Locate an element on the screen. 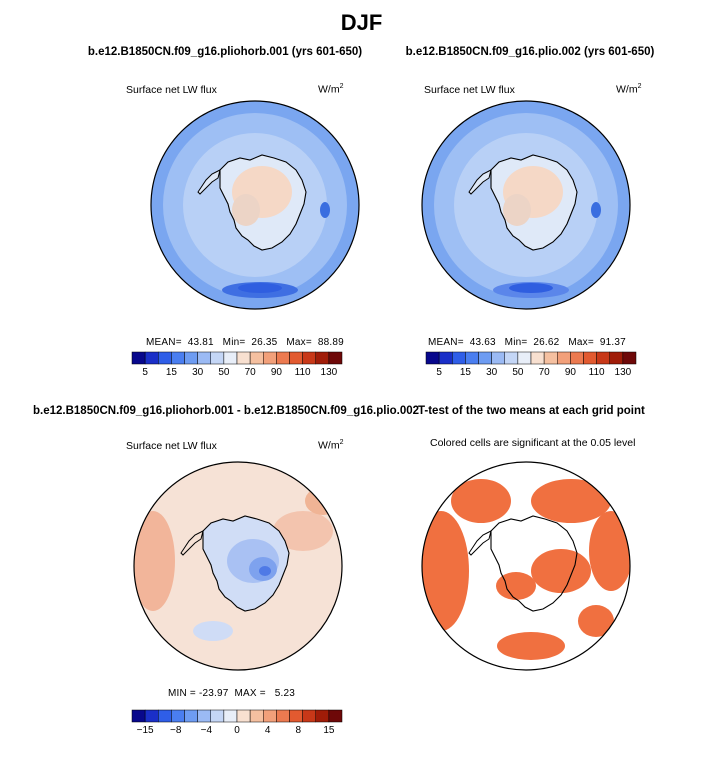 Image resolution: width=723 pixels, height=768 pixels. panel3-map is located at coordinates (238, 566).